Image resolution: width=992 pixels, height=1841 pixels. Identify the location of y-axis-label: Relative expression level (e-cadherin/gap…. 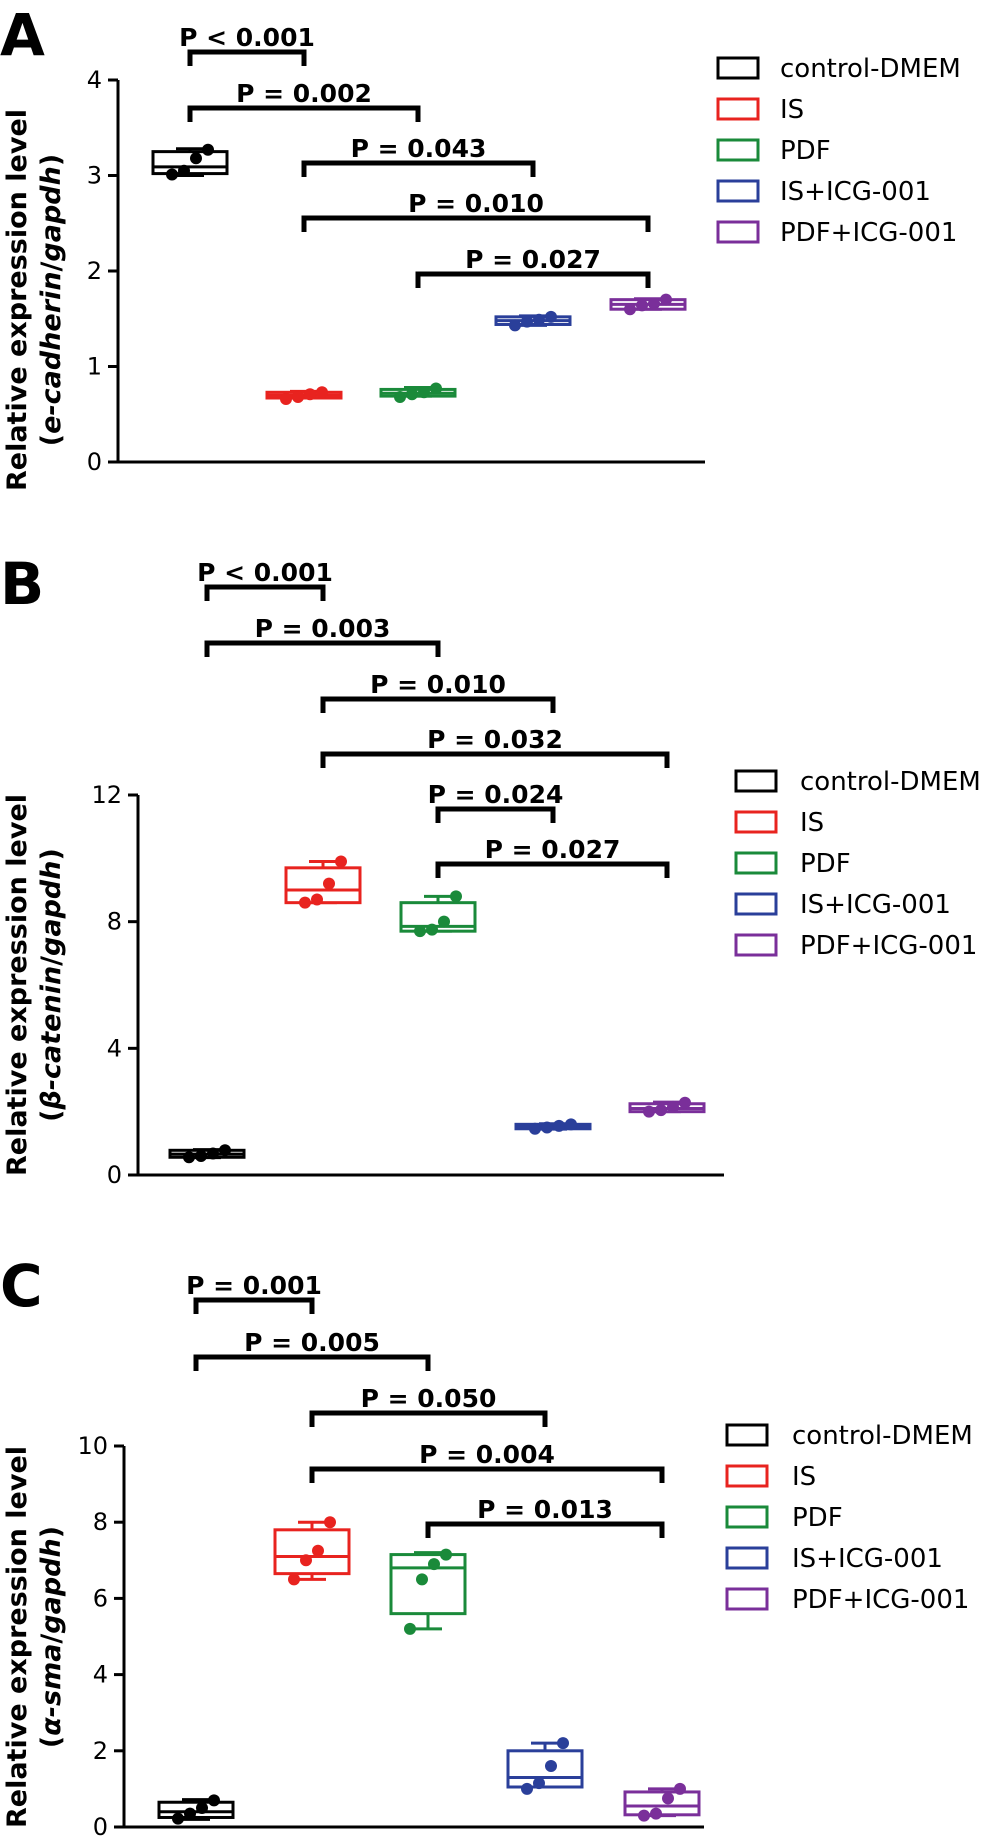
(34, 300).